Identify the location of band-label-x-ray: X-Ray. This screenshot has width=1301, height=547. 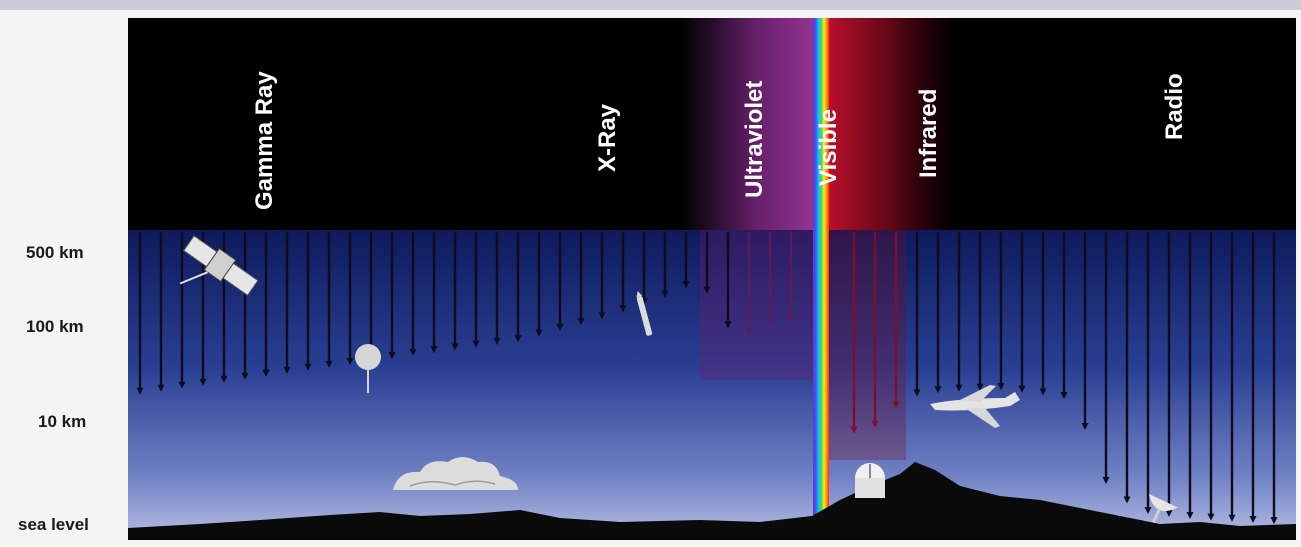
(607, 137).